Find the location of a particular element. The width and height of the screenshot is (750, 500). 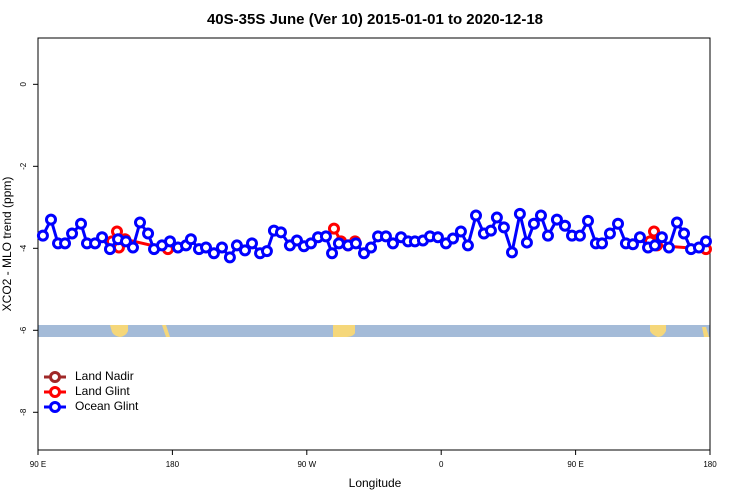

x-tick-label: 0 is located at coordinates (441, 464).